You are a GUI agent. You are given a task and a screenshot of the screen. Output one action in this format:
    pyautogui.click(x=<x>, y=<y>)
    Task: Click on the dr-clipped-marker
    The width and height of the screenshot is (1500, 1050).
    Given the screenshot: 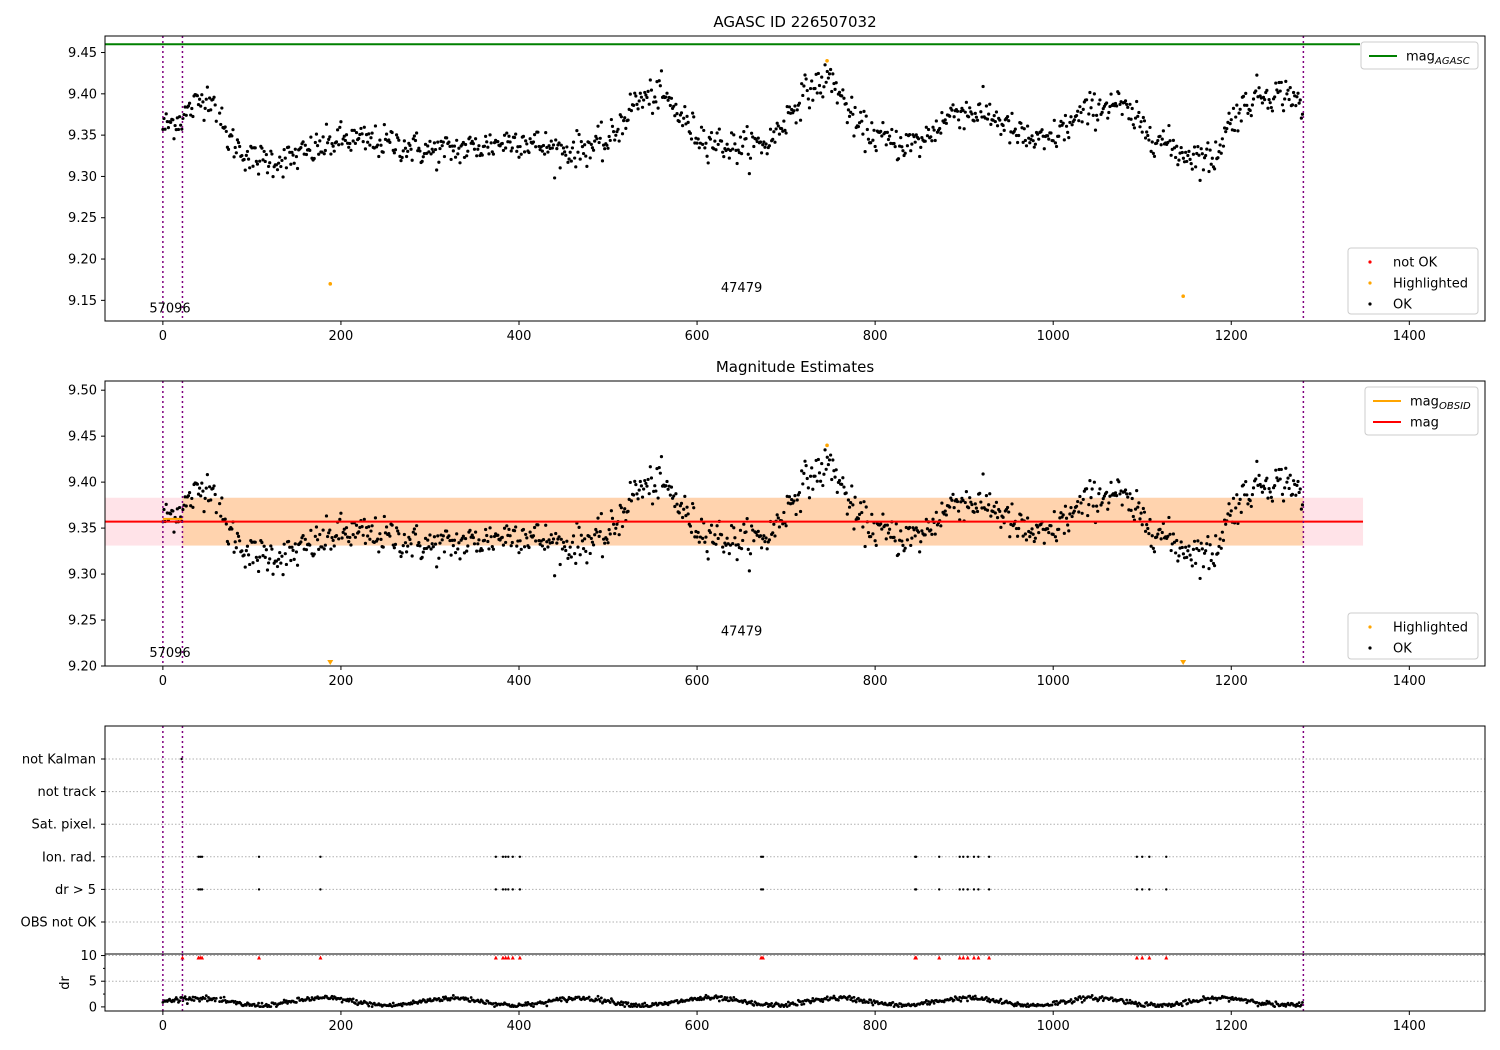 What is the action you would take?
    pyautogui.click(x=512, y=957)
    